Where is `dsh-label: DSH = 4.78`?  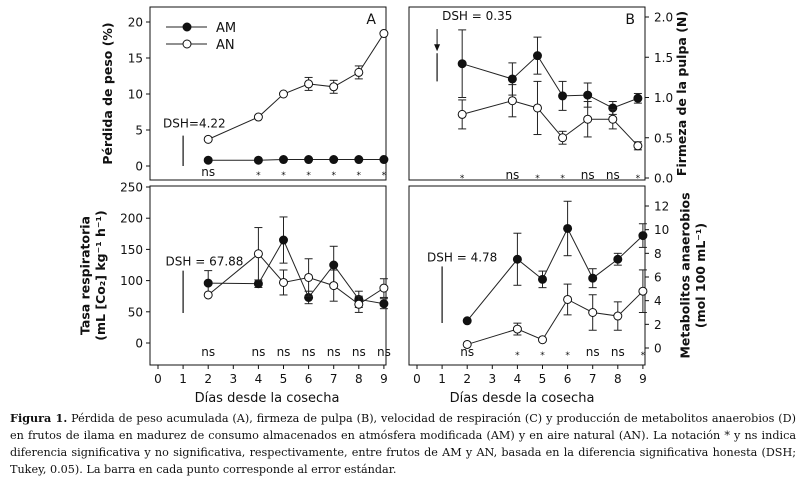
dsh-label: DSH = 4.78 is located at coordinates (462, 257).